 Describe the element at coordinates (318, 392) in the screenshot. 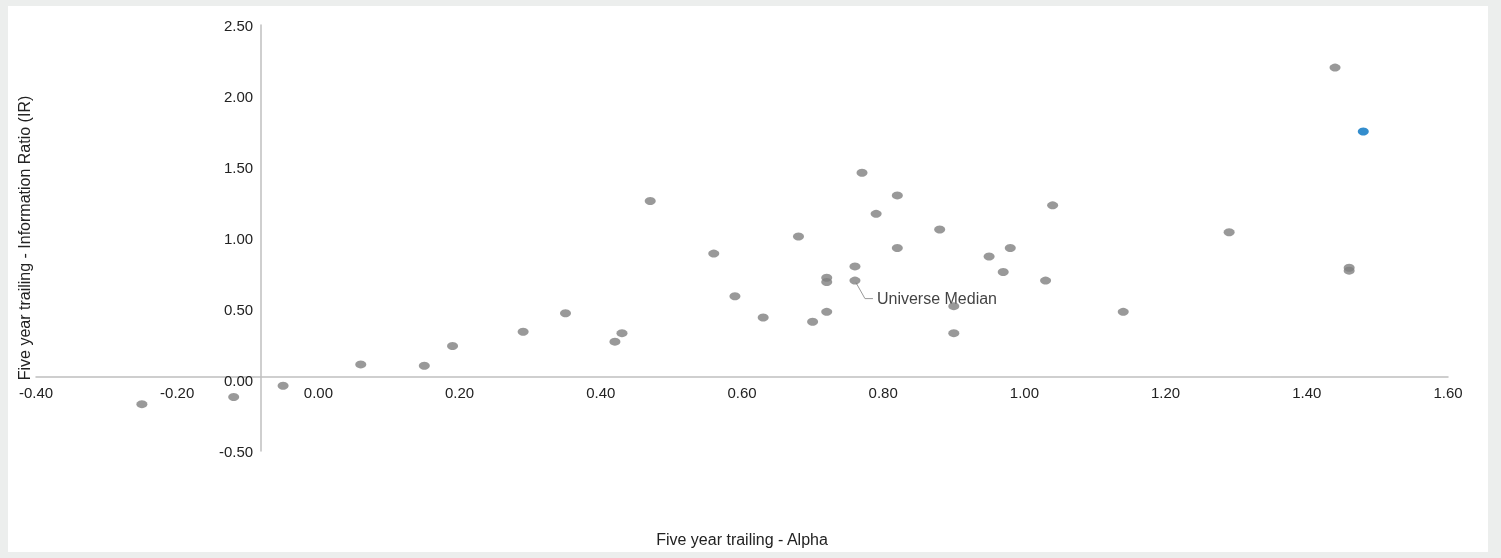

I see `x-tick-label: 0.00` at that location.